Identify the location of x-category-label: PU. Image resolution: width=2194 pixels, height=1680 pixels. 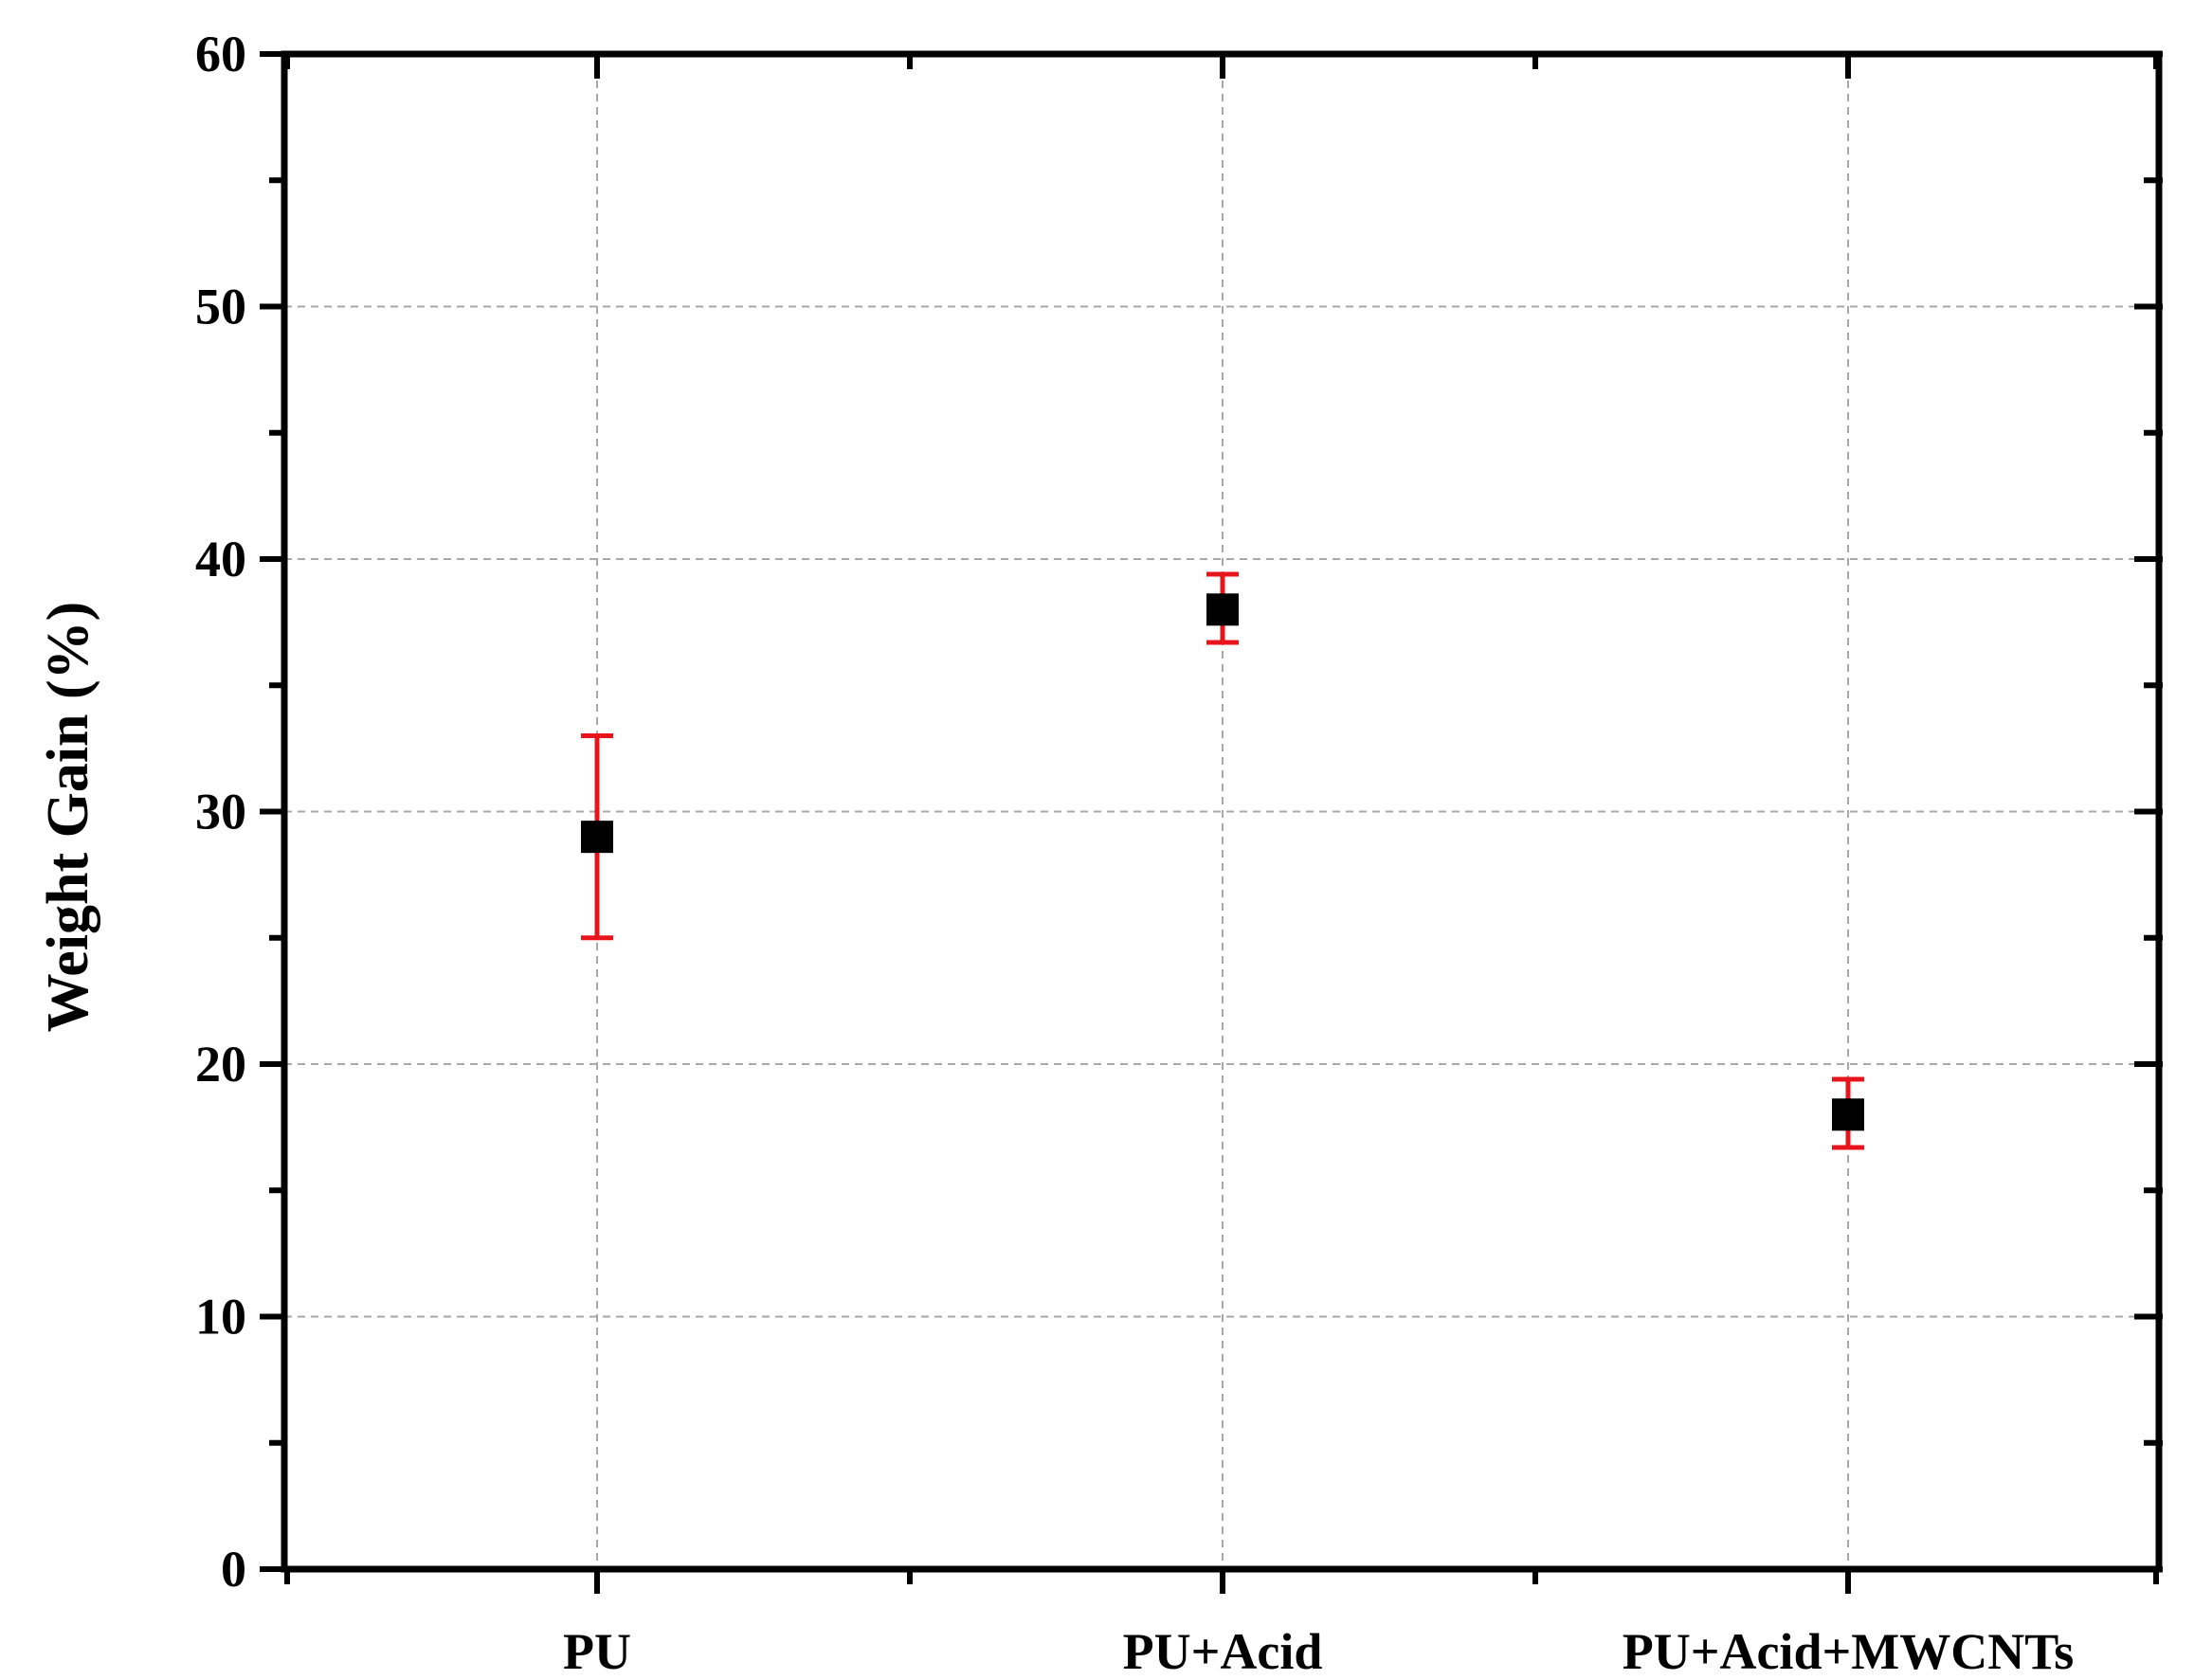
(597, 1651).